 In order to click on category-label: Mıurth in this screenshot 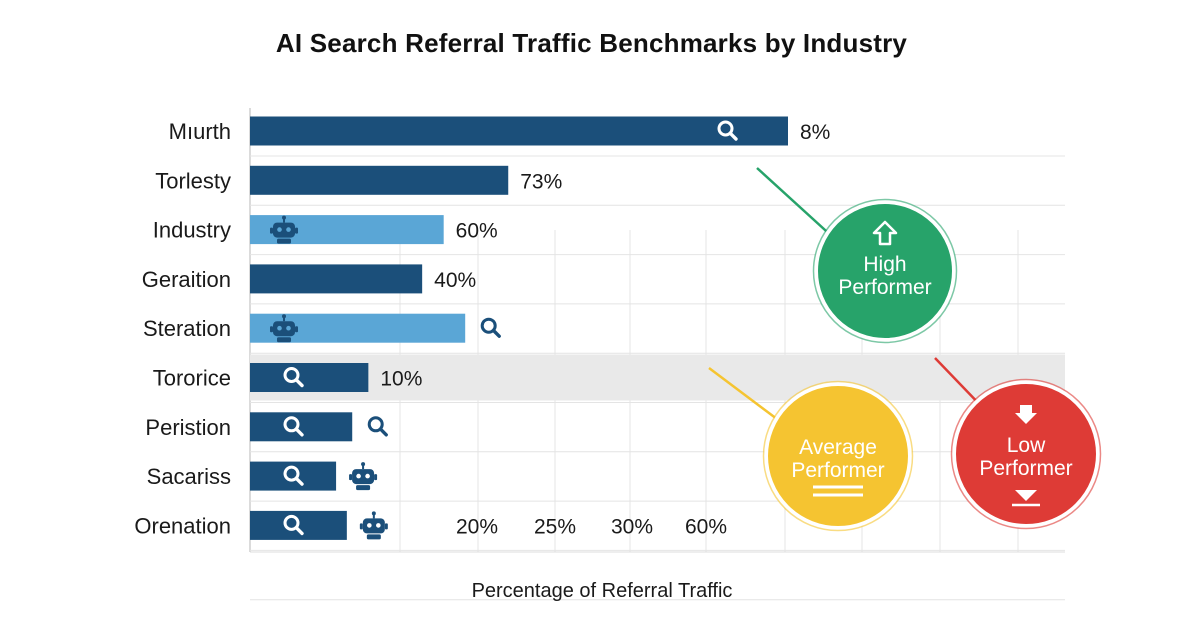, I will do `click(200, 131)`.